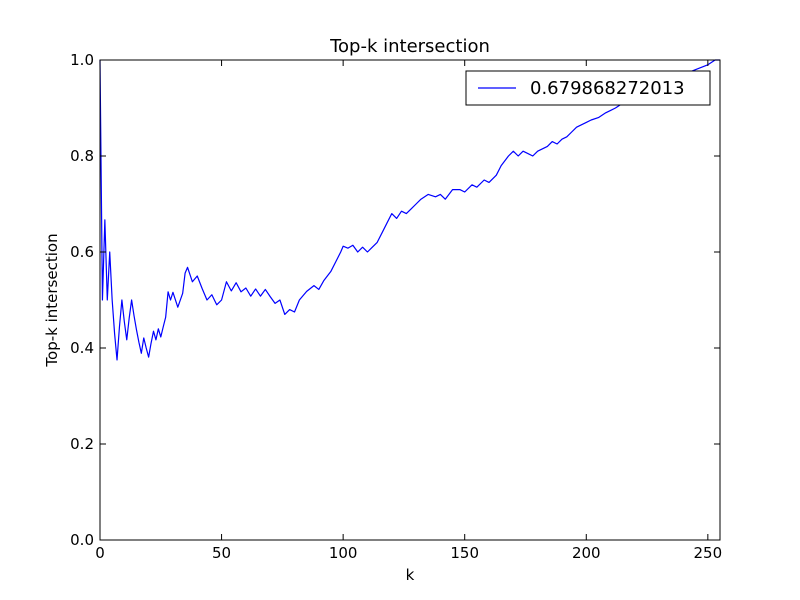  I want to click on y-tick-label: 0.6, so click(82, 252).